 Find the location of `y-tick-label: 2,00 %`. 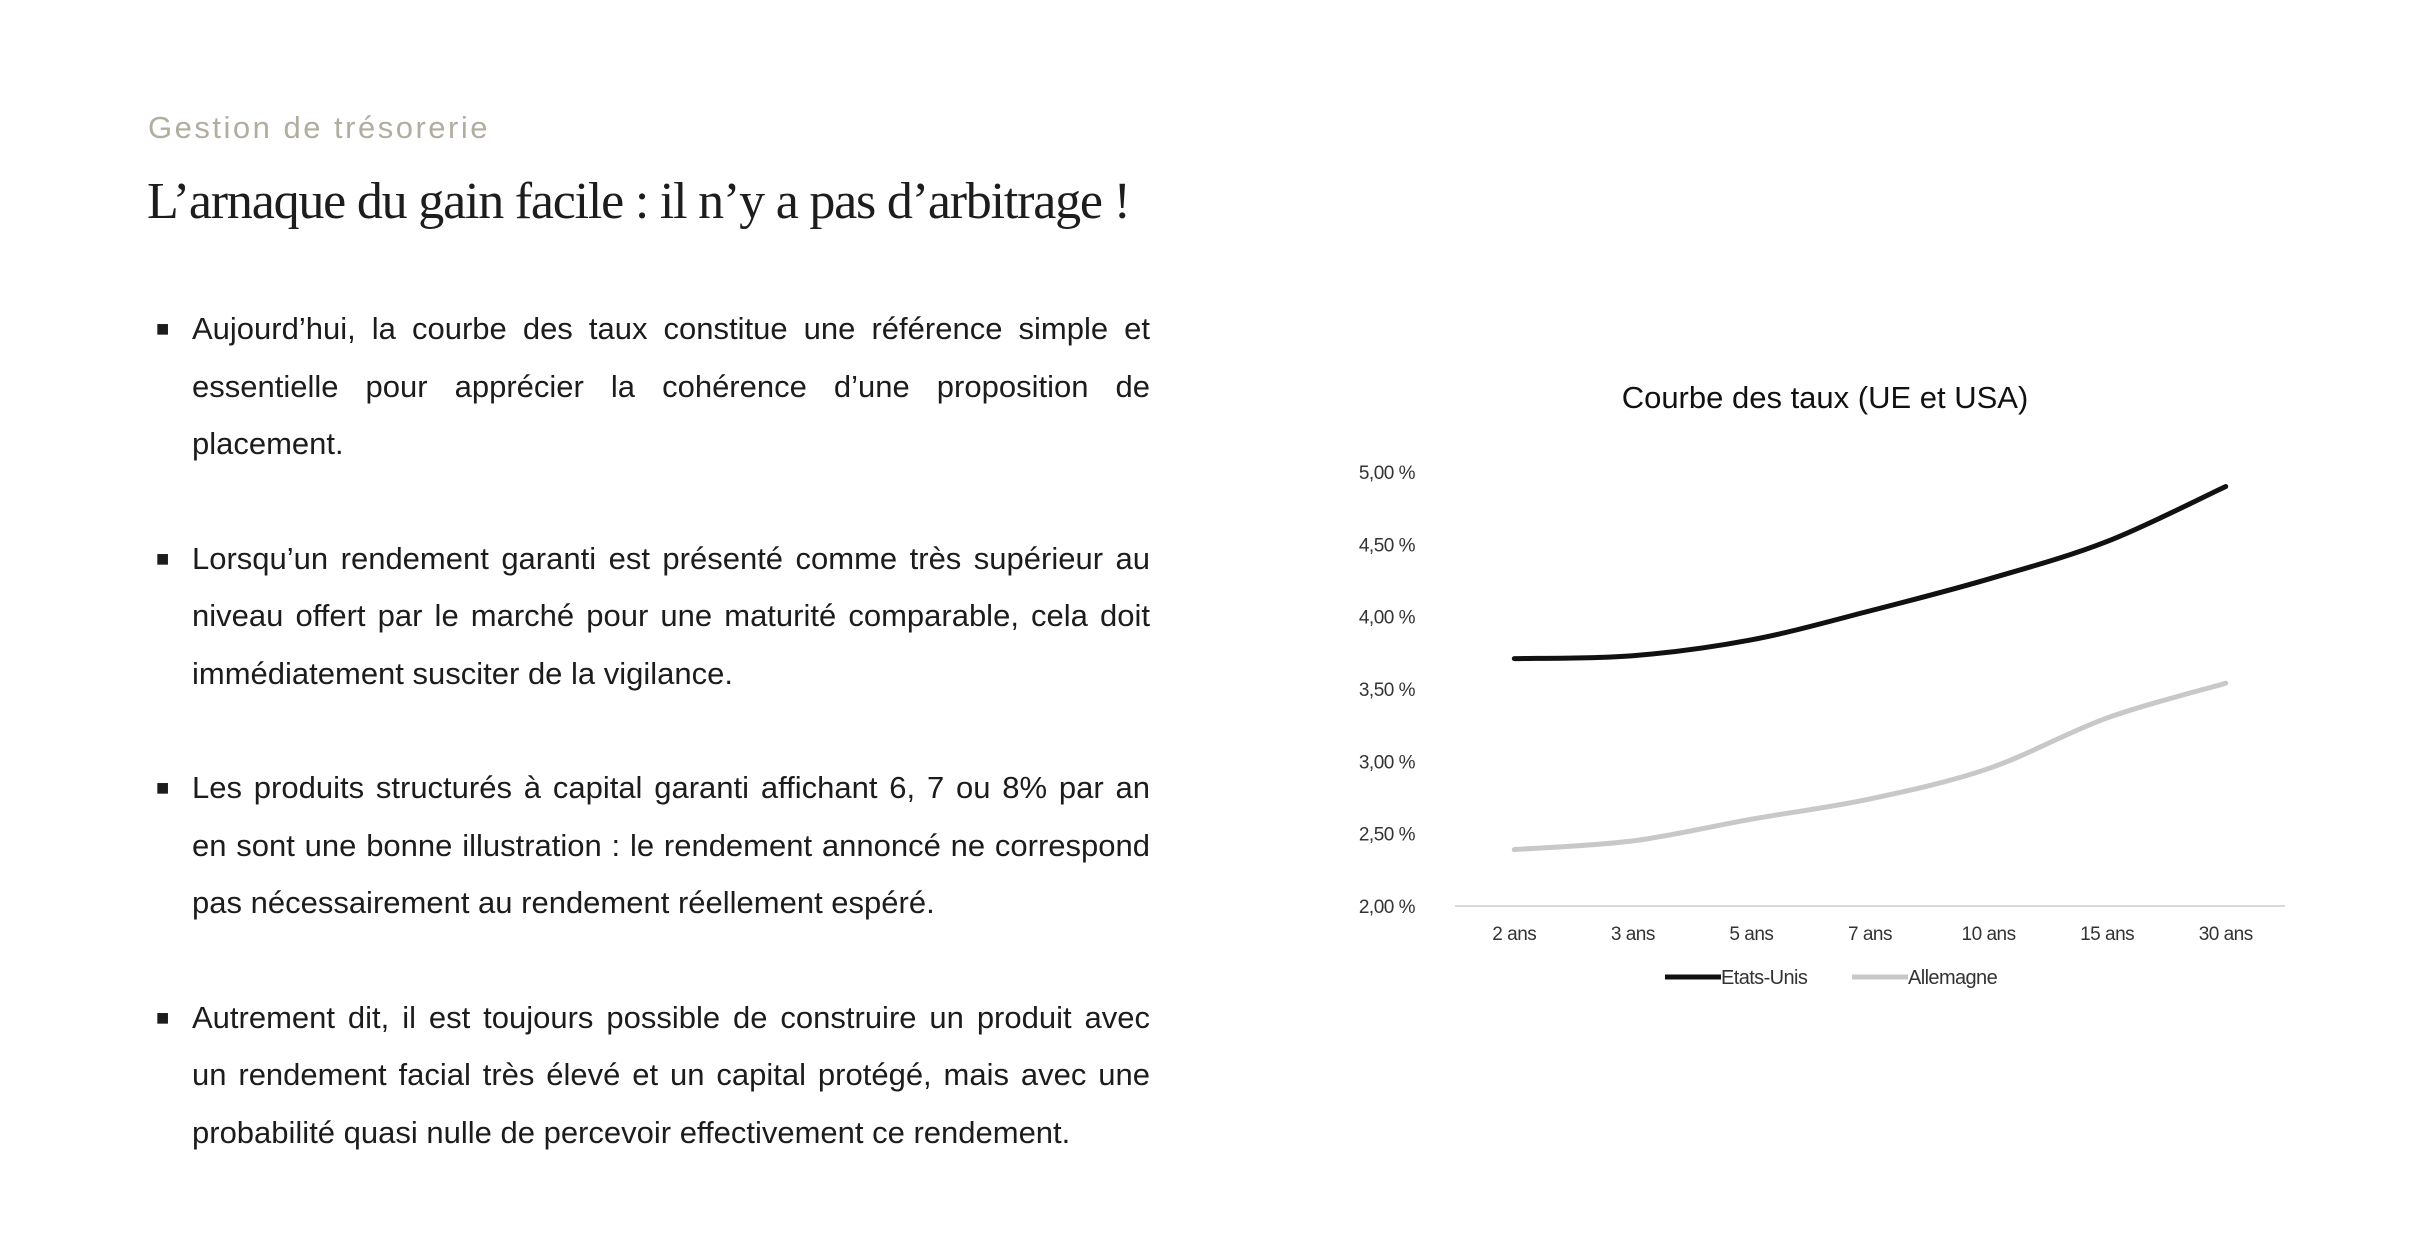

y-tick-label: 2,00 % is located at coordinates (1387, 907).